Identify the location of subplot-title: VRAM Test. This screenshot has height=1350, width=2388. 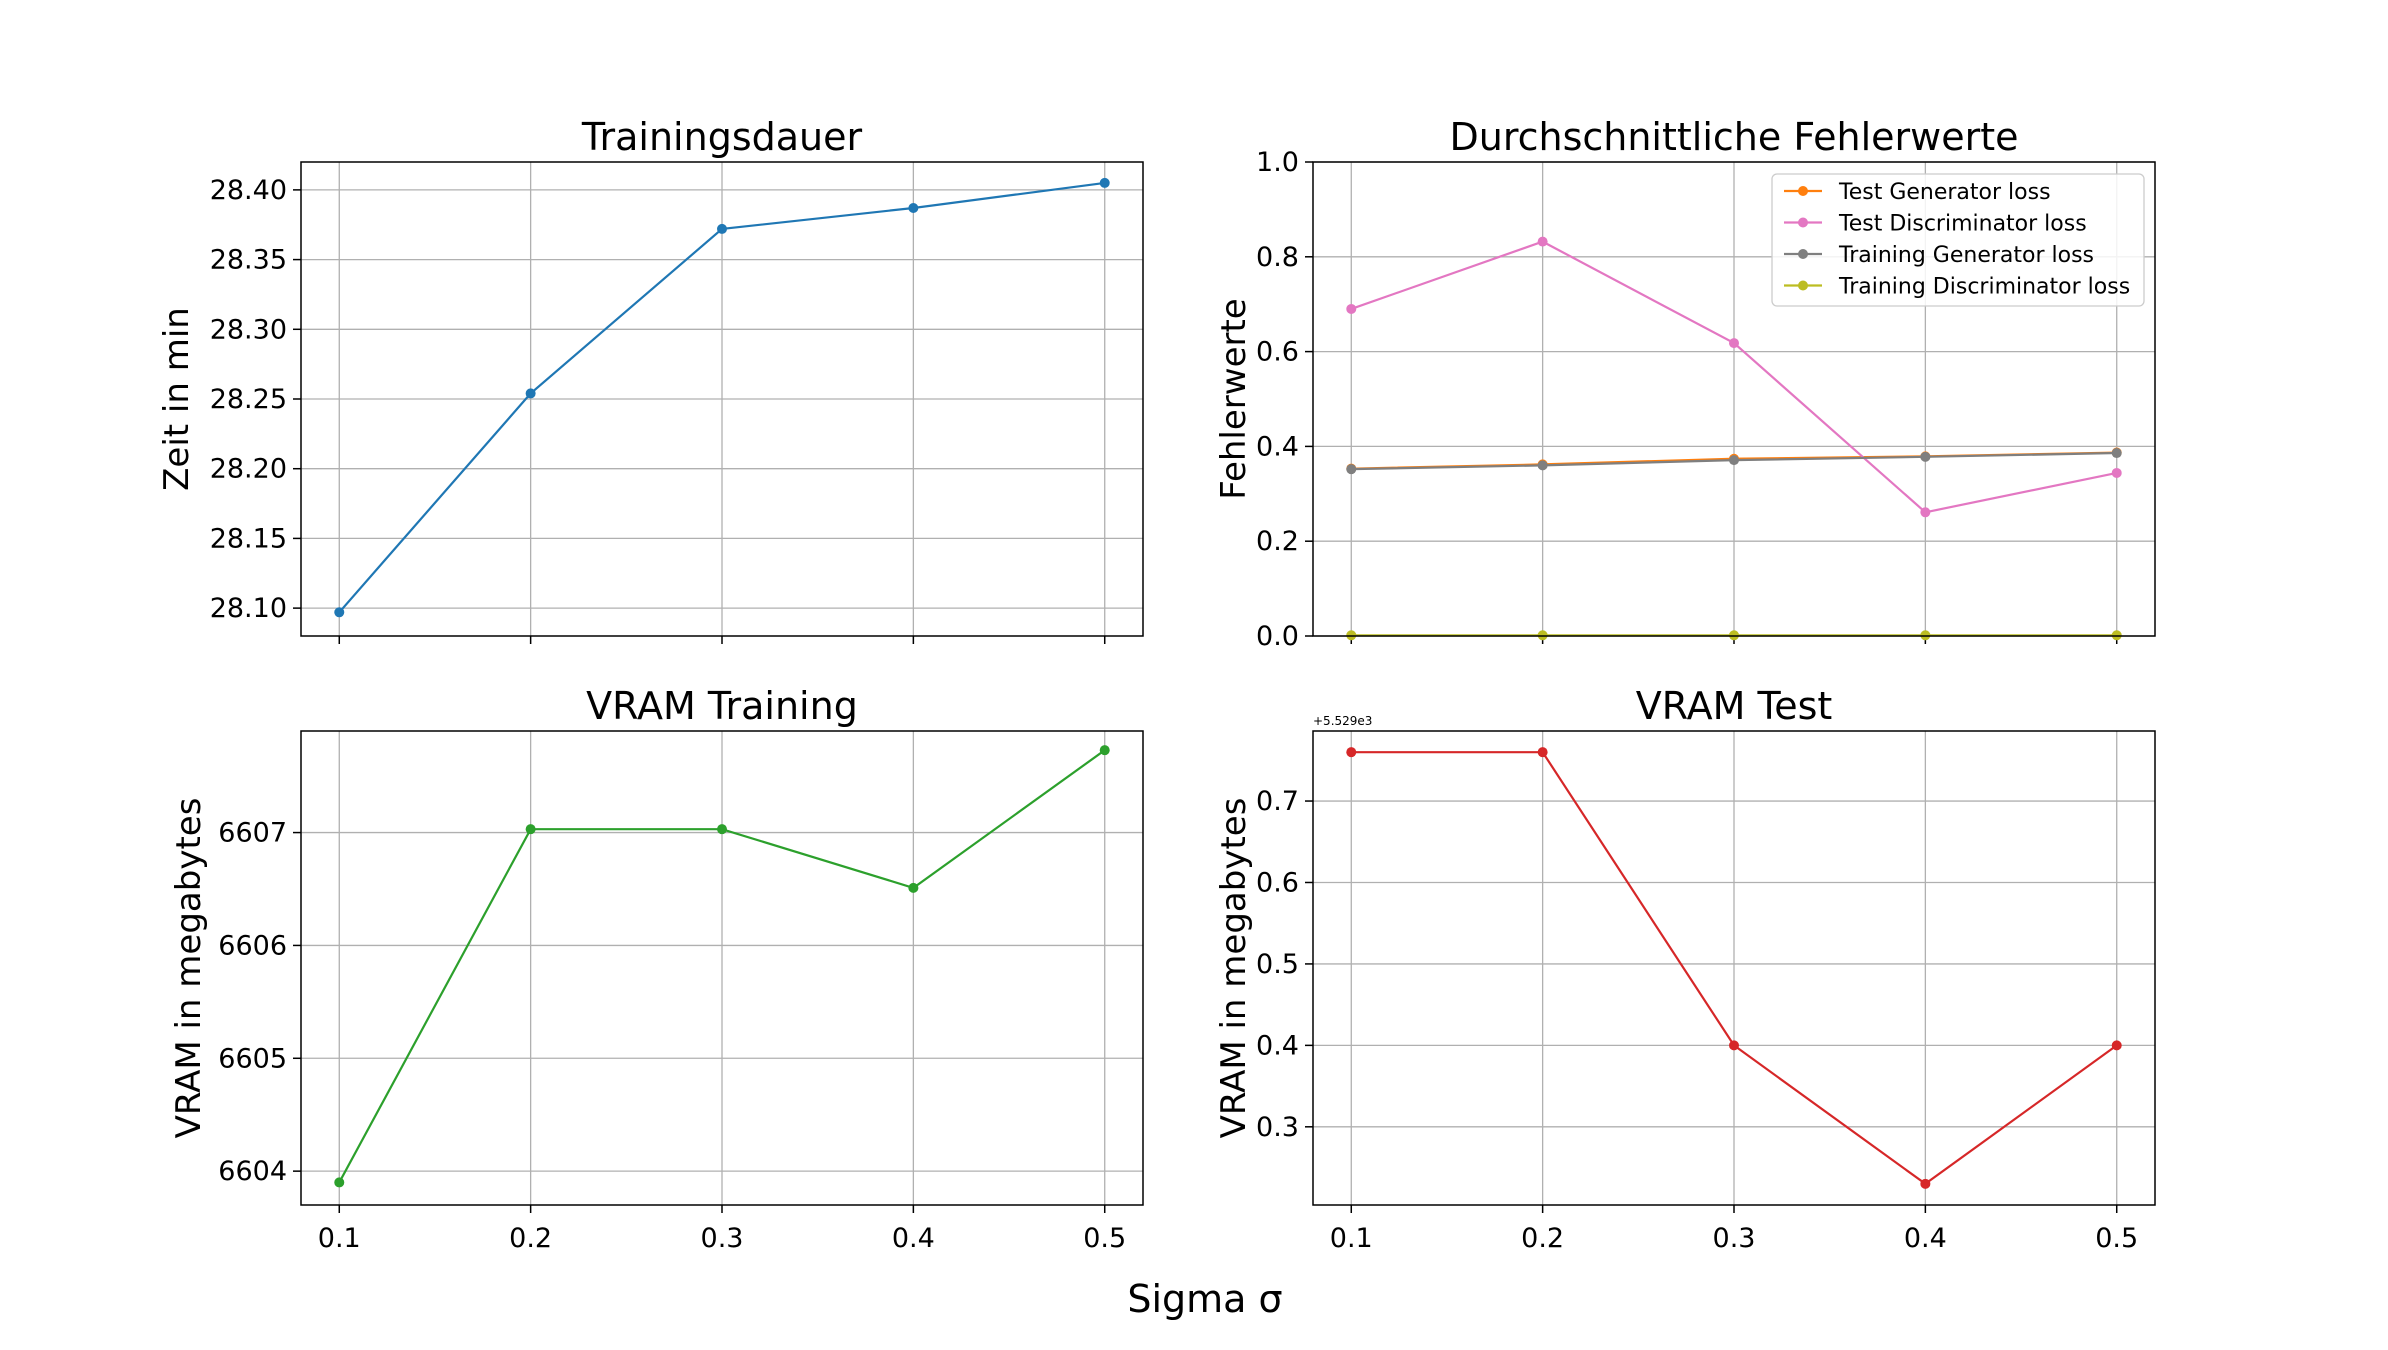
(1734, 706).